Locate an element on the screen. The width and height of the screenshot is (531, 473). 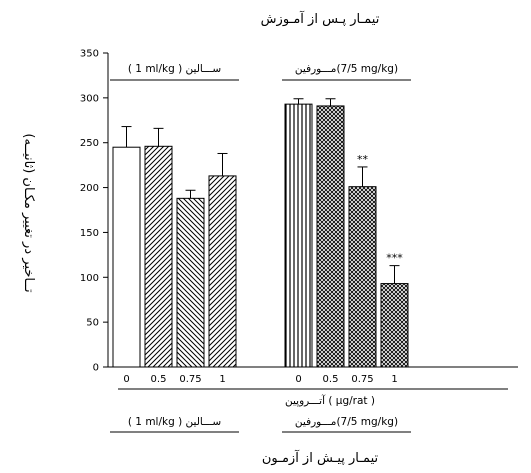
y-tick-label: 50 is located at coordinates (92, 323).